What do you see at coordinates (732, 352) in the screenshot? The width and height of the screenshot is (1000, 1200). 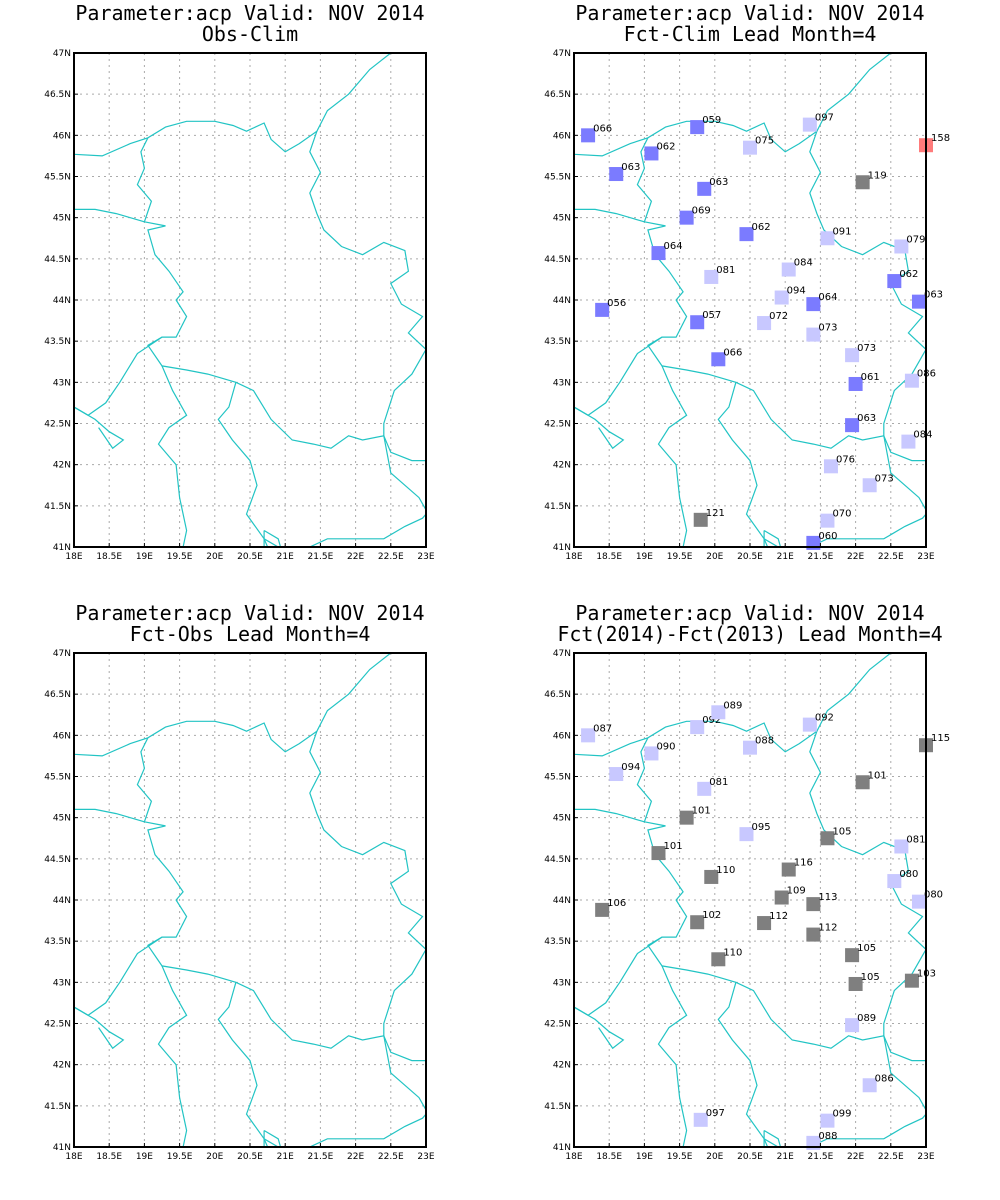 I see `station-value-label: 066` at bounding box center [732, 352].